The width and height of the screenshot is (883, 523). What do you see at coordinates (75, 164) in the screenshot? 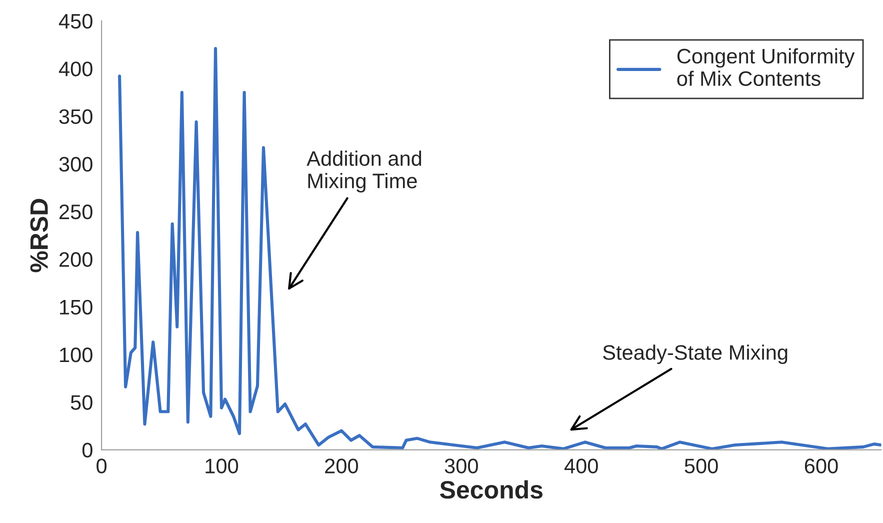
I see `y-tick-label: 300` at bounding box center [75, 164].